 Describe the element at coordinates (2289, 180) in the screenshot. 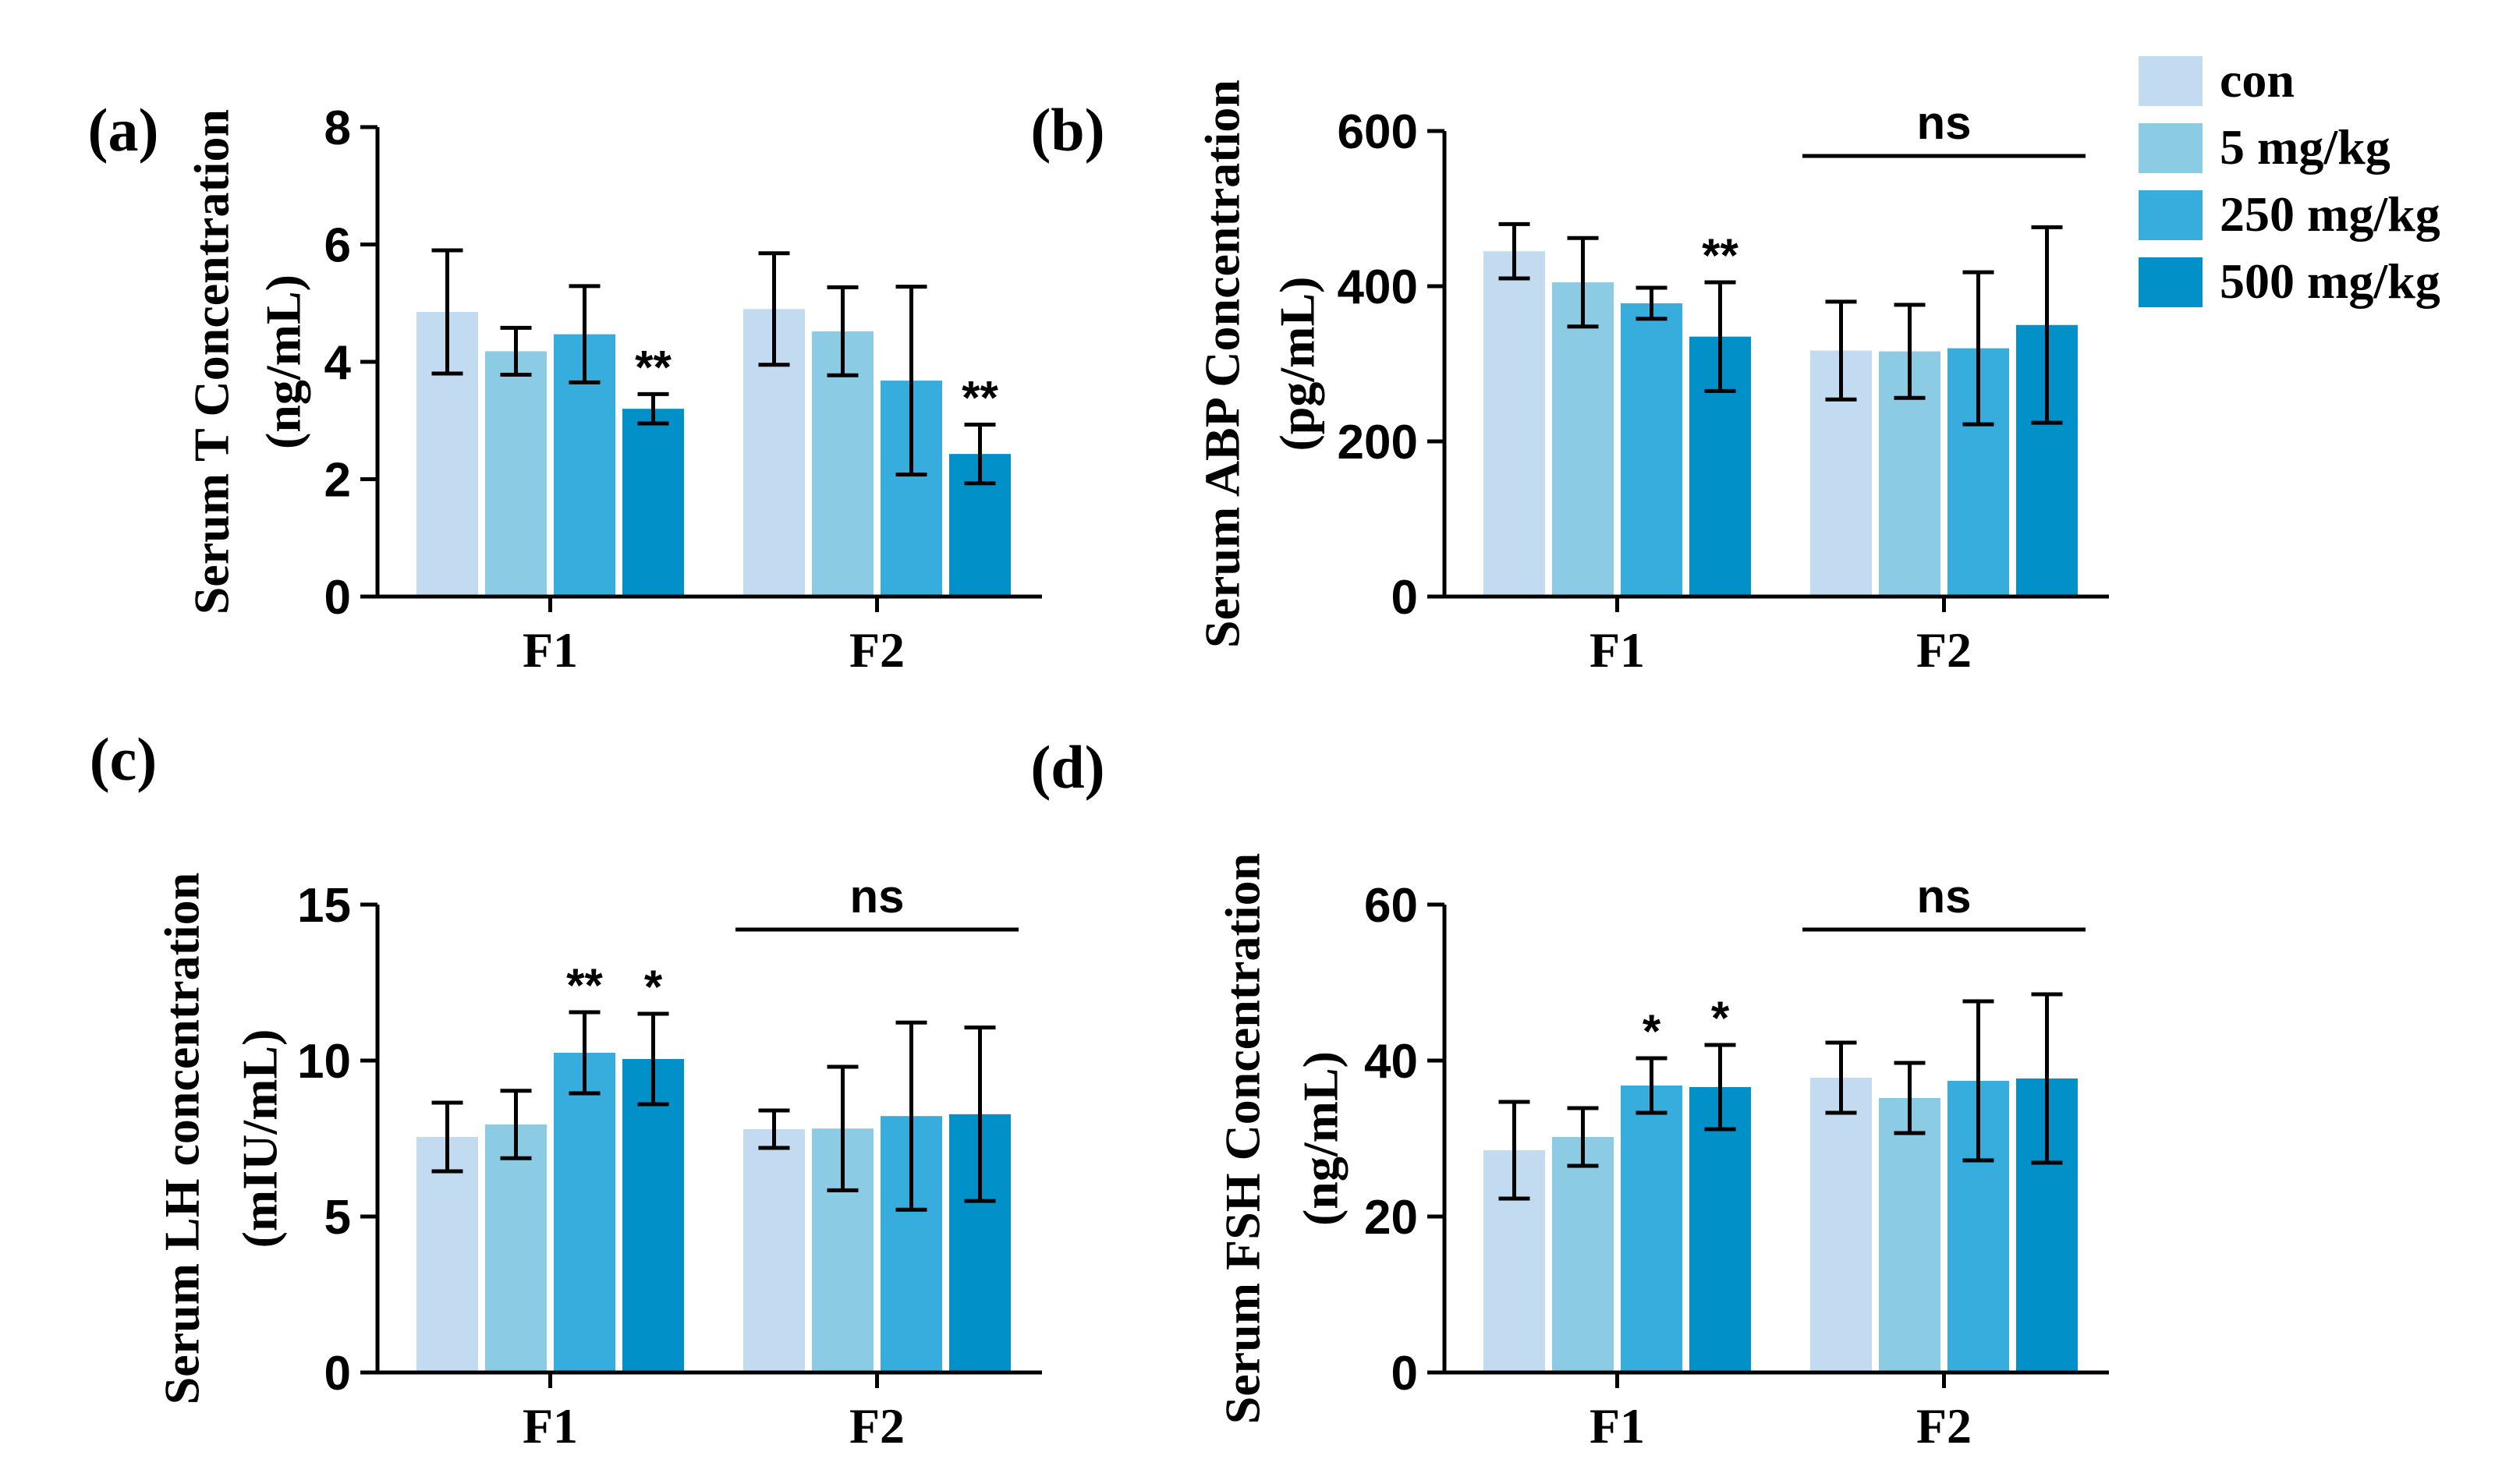

I see `legend: con 5 mg/kg 250 mg/kg 500 mg/kg` at that location.